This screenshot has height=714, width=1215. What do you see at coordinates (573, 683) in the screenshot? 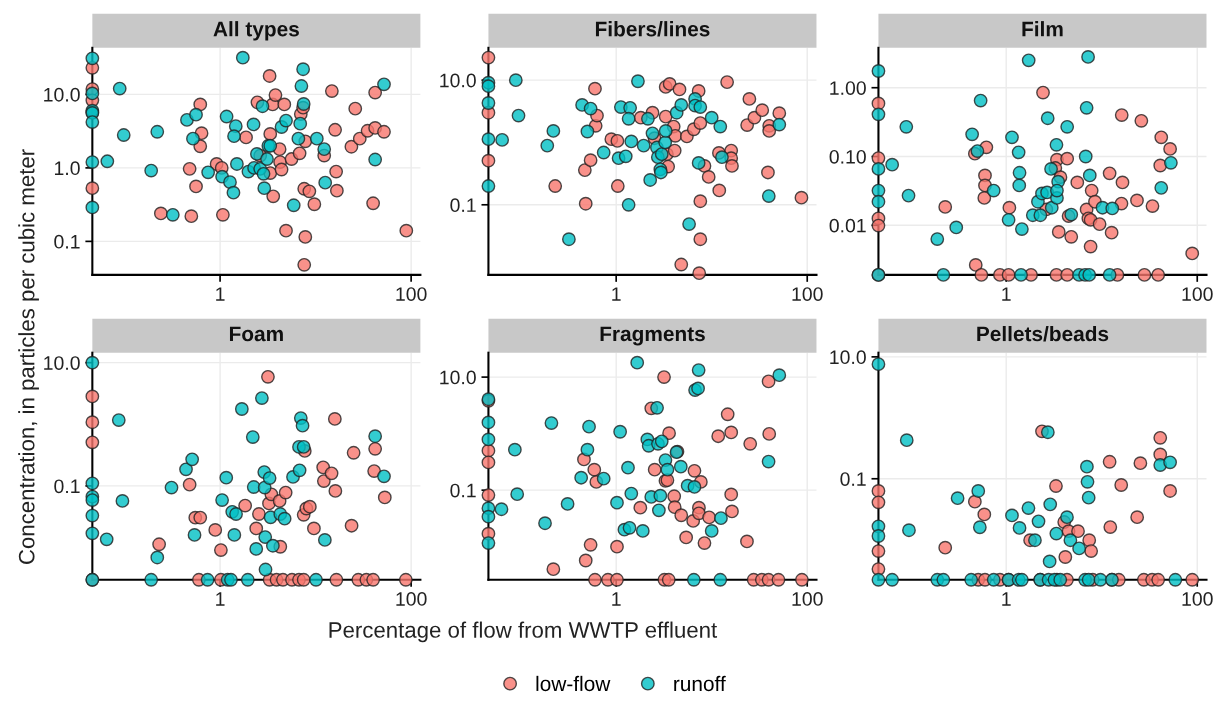
I see `legend-label: low-flow` at bounding box center [573, 683].